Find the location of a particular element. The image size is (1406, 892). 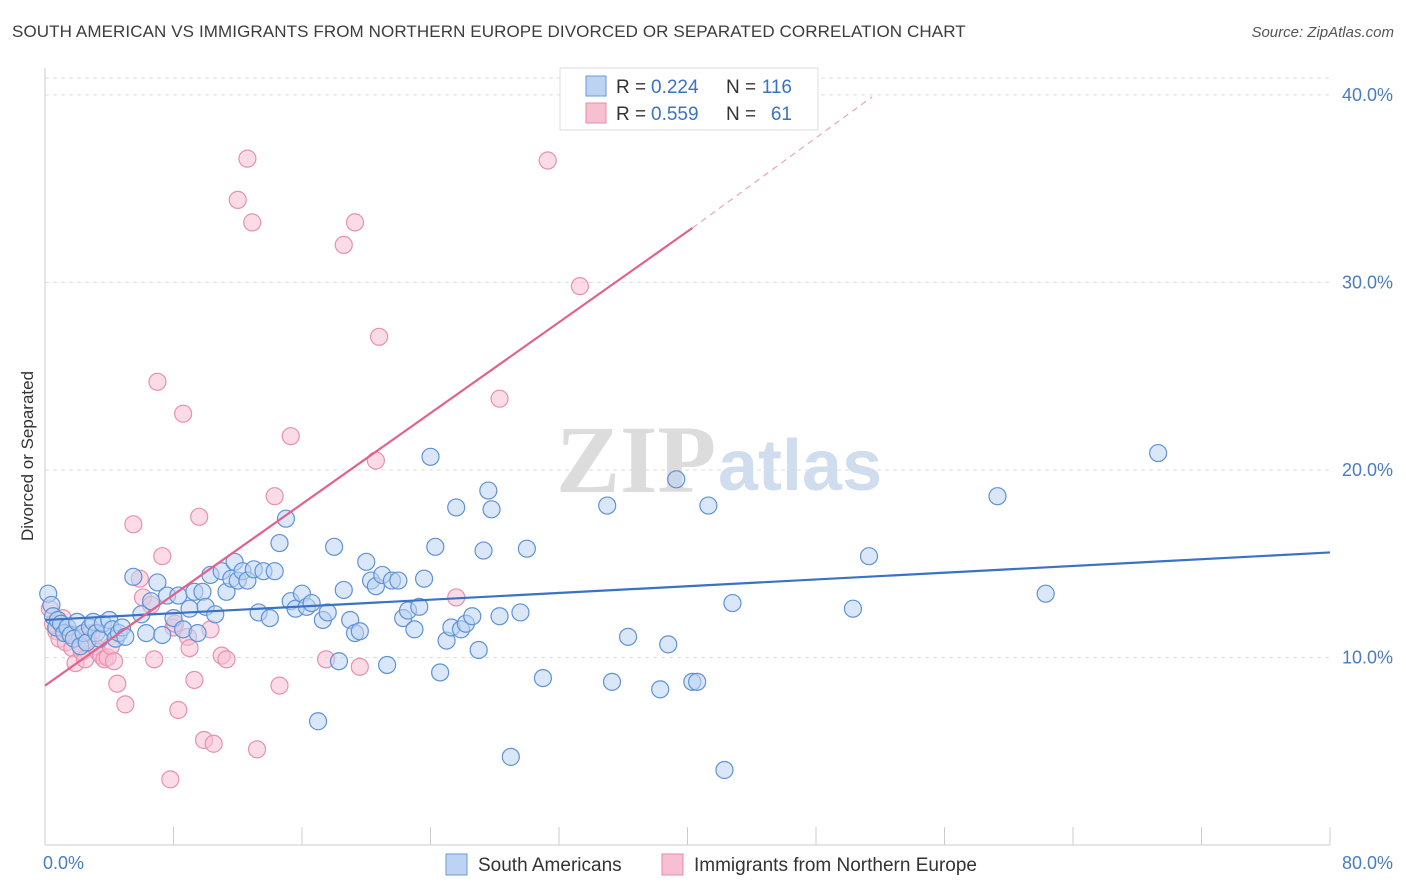

y-tick-label: 40.0% is located at coordinates (1367, 95).